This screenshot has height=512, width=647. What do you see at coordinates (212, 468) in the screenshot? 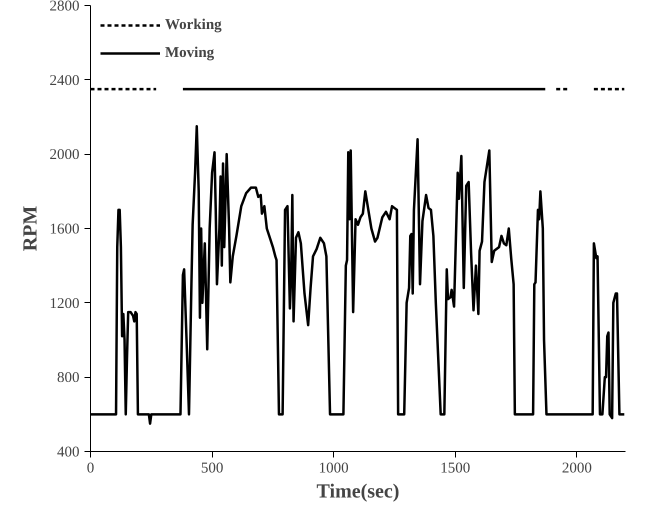
I see `x-tick-label: 500` at bounding box center [212, 468].